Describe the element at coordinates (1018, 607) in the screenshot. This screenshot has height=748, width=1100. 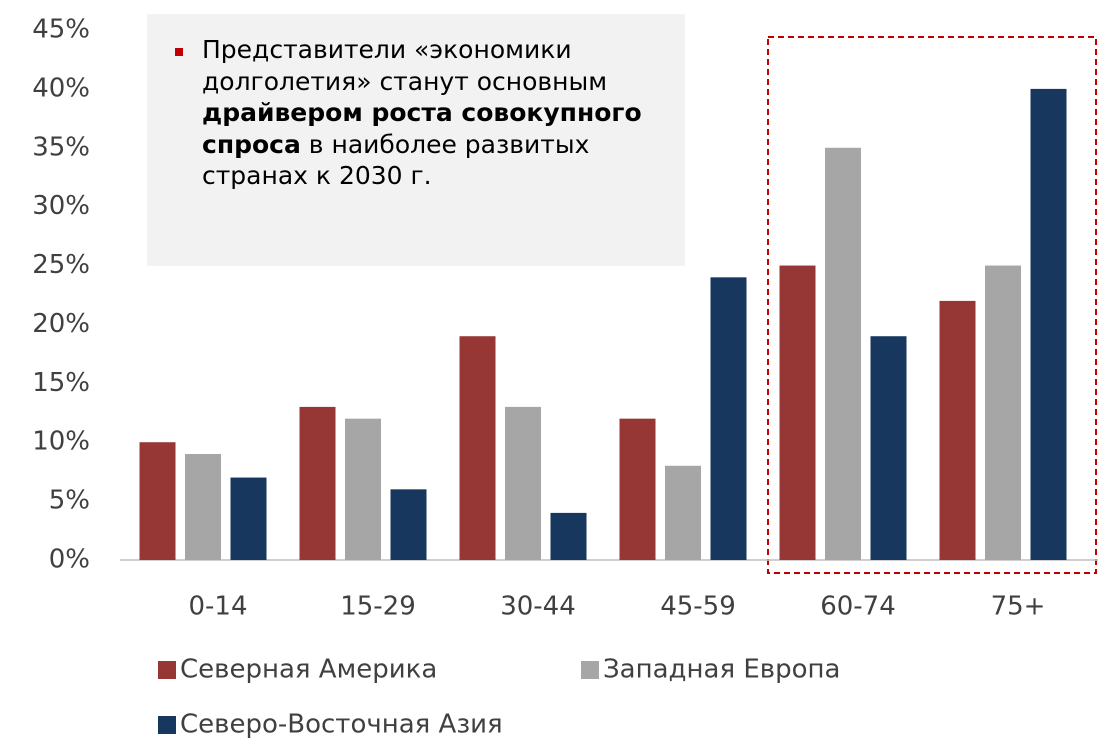
I see `x-tick-label: 75+` at that location.